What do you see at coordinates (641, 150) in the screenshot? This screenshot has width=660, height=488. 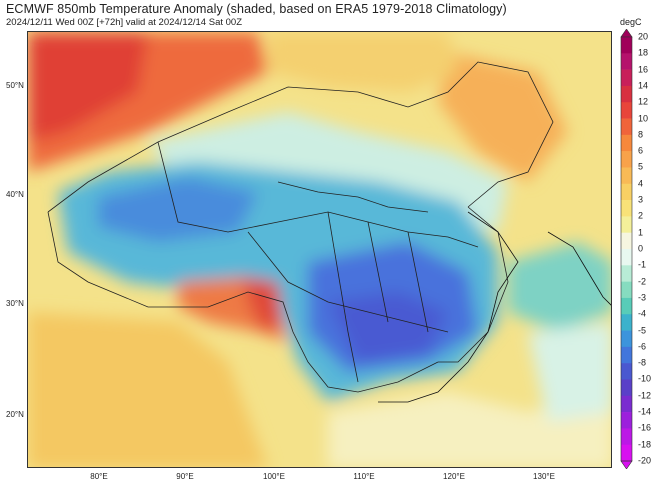 I see `colorbar-tick-label: 6` at bounding box center [641, 150].